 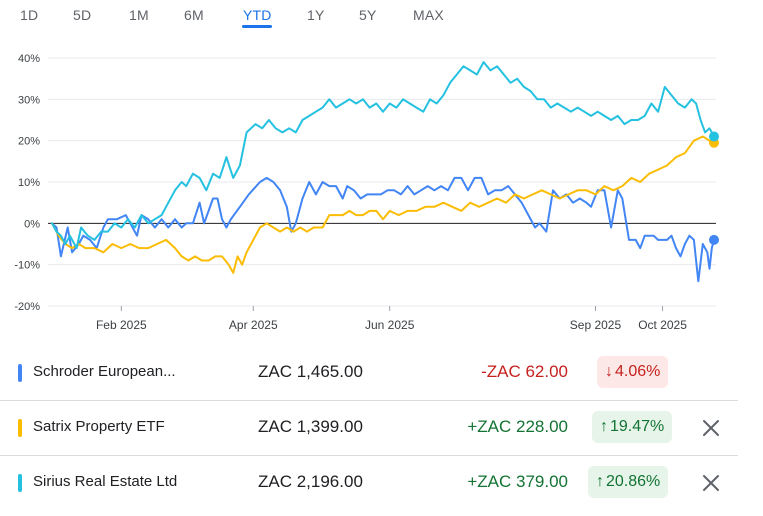 I want to click on percent-change-badge: ↓ 4.06%, so click(x=633, y=372).